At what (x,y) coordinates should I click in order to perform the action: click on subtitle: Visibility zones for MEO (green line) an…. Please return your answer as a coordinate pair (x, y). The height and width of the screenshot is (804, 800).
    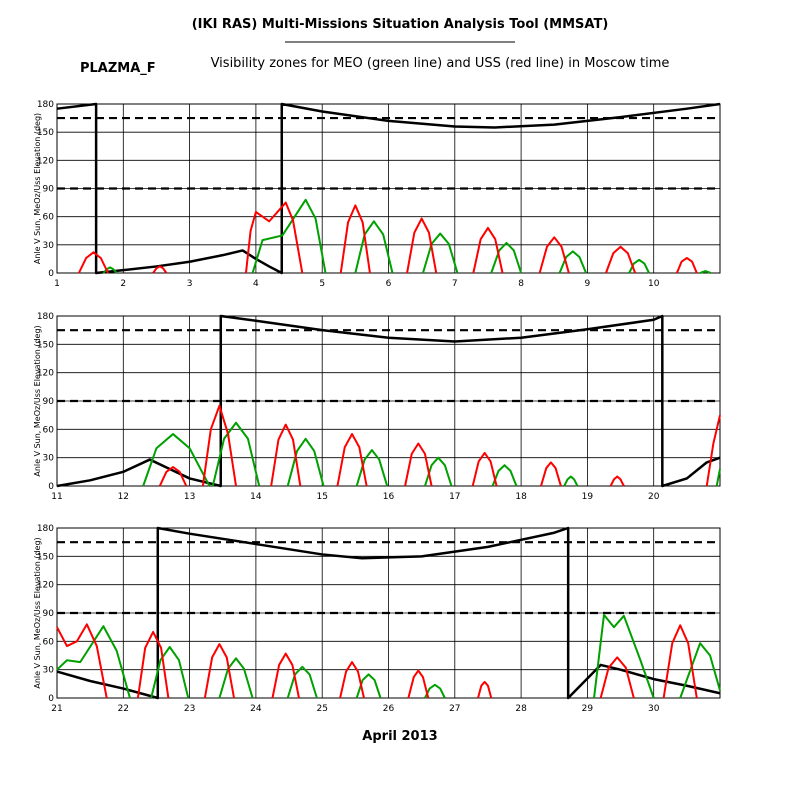
    Looking at the image, I should click on (440, 63).